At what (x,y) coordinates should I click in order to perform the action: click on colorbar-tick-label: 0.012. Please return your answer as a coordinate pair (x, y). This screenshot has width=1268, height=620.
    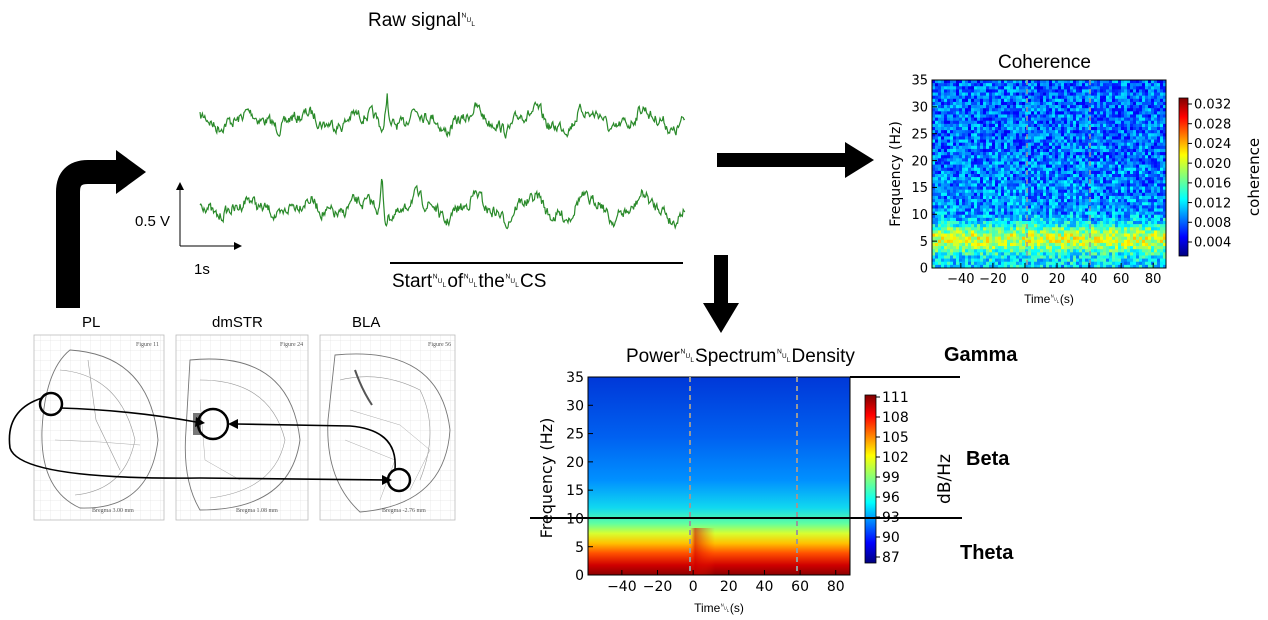
    Looking at the image, I should click on (1212, 203).